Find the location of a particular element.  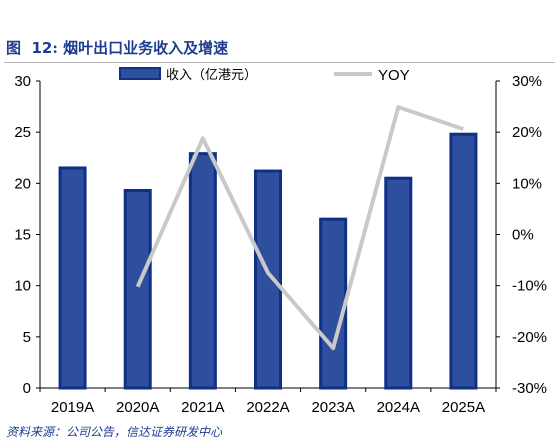

y2-tick-label: -10% is located at coordinates (529, 286).